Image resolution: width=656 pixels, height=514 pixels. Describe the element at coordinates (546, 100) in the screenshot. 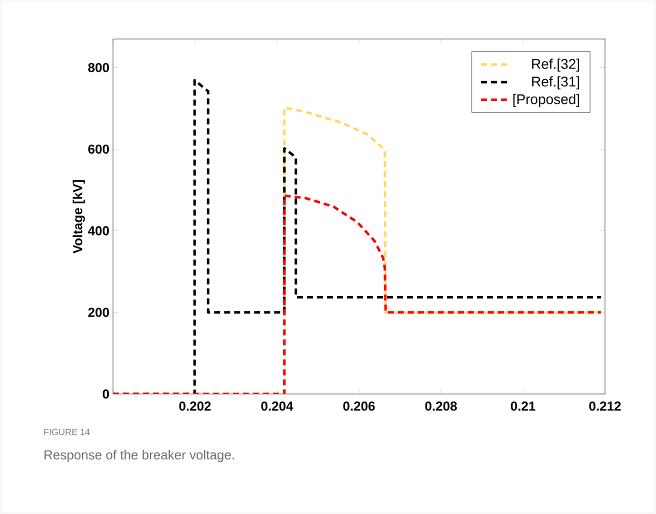

I see `legend-label: [Proposed]` at that location.